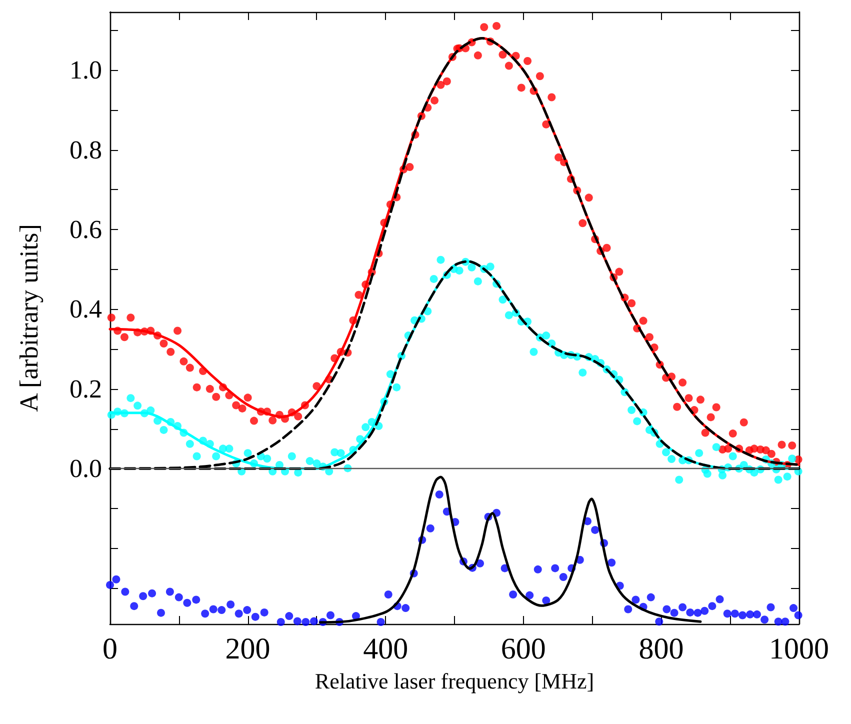  I want to click on y-tick-label: 0.6, so click(86, 229).